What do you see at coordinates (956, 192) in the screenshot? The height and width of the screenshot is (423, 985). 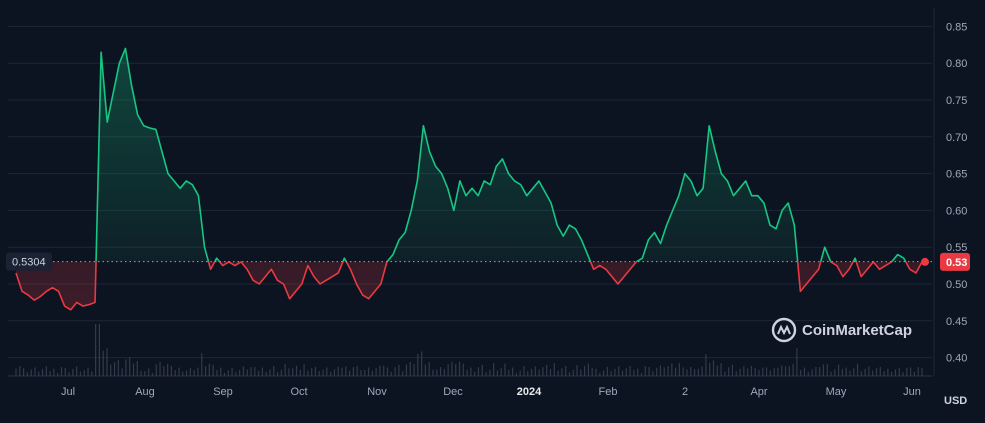 I see `y-axis: 0.85 0.80 0.75 0.70 0.65 0.60 0.55 0.50 0.45 0.40` at bounding box center [956, 192].